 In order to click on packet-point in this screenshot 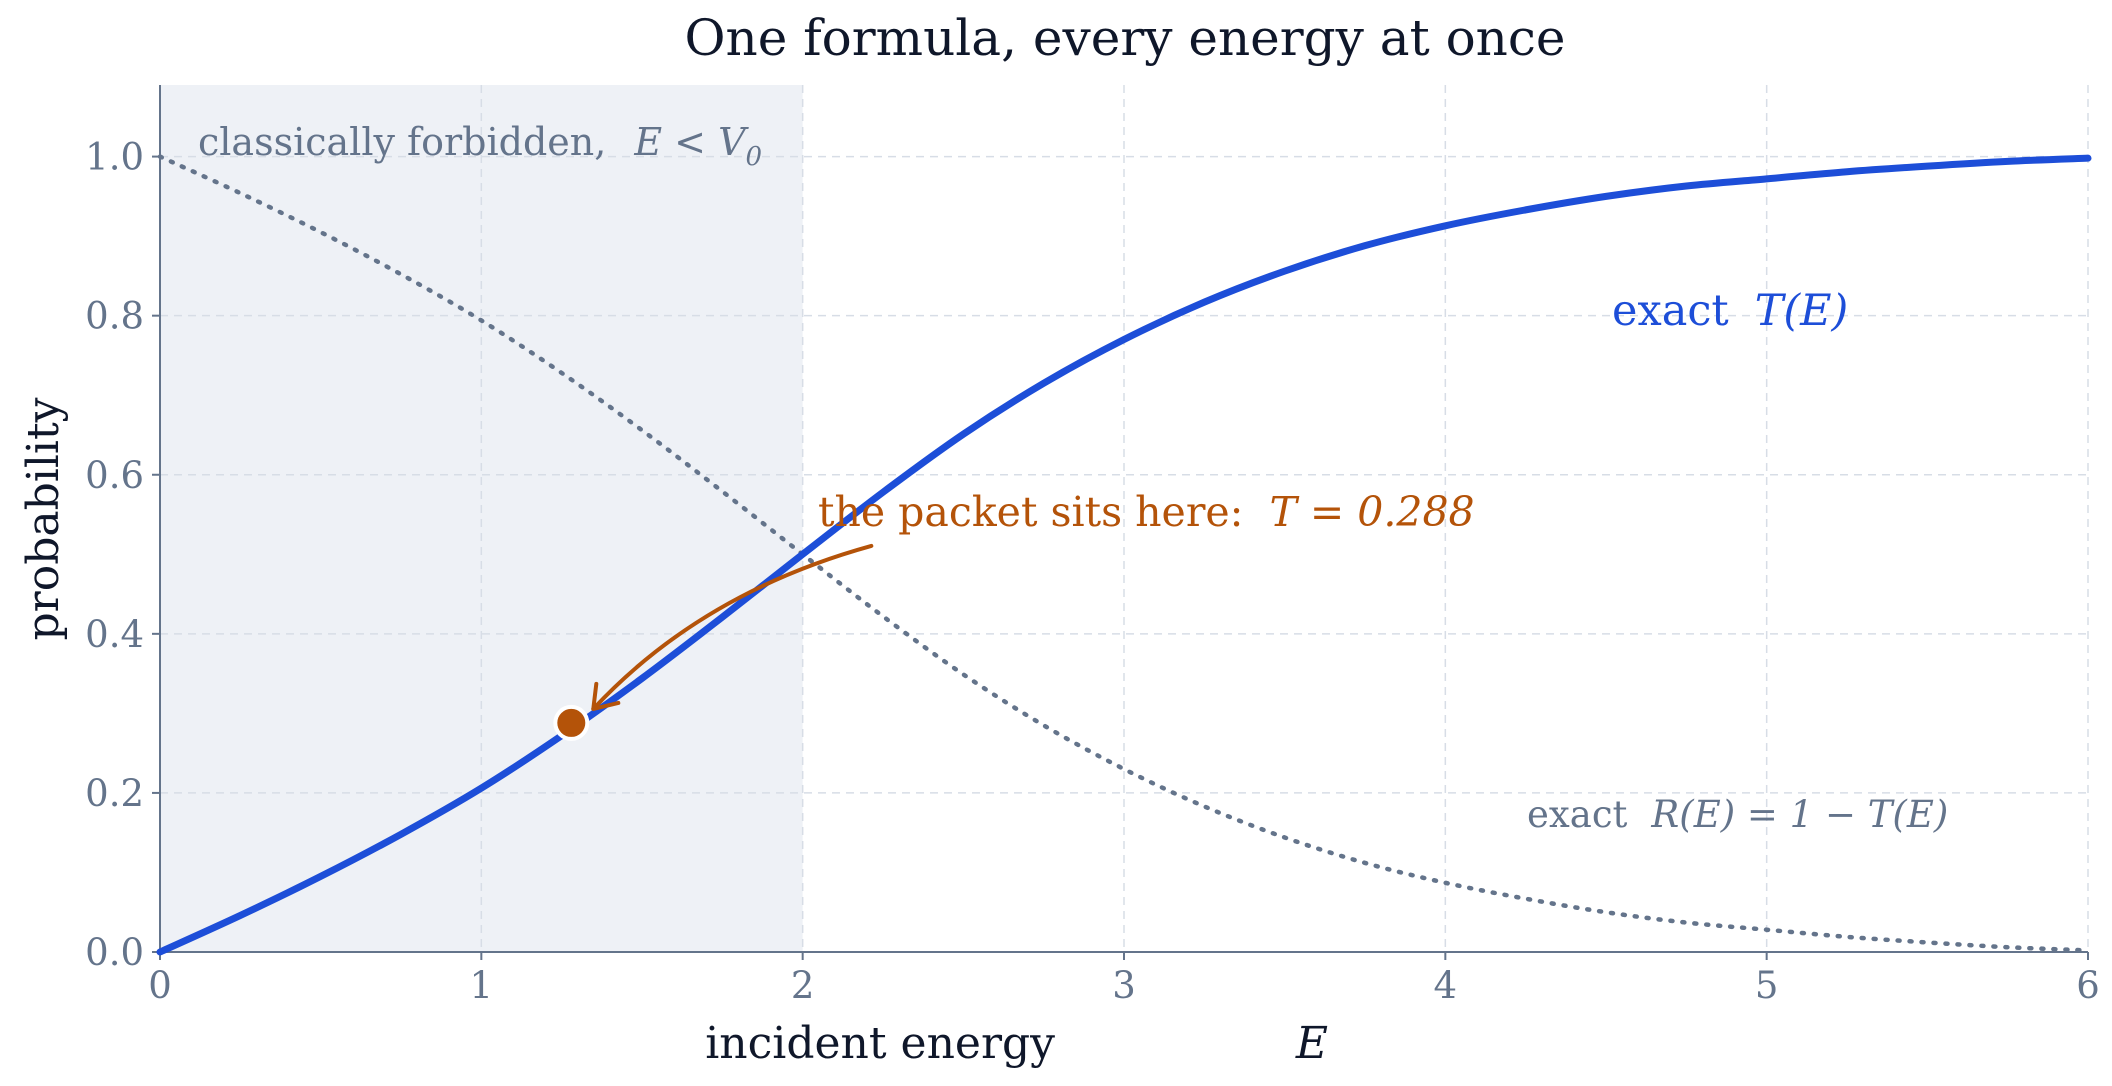, I will do `click(571, 722)`.